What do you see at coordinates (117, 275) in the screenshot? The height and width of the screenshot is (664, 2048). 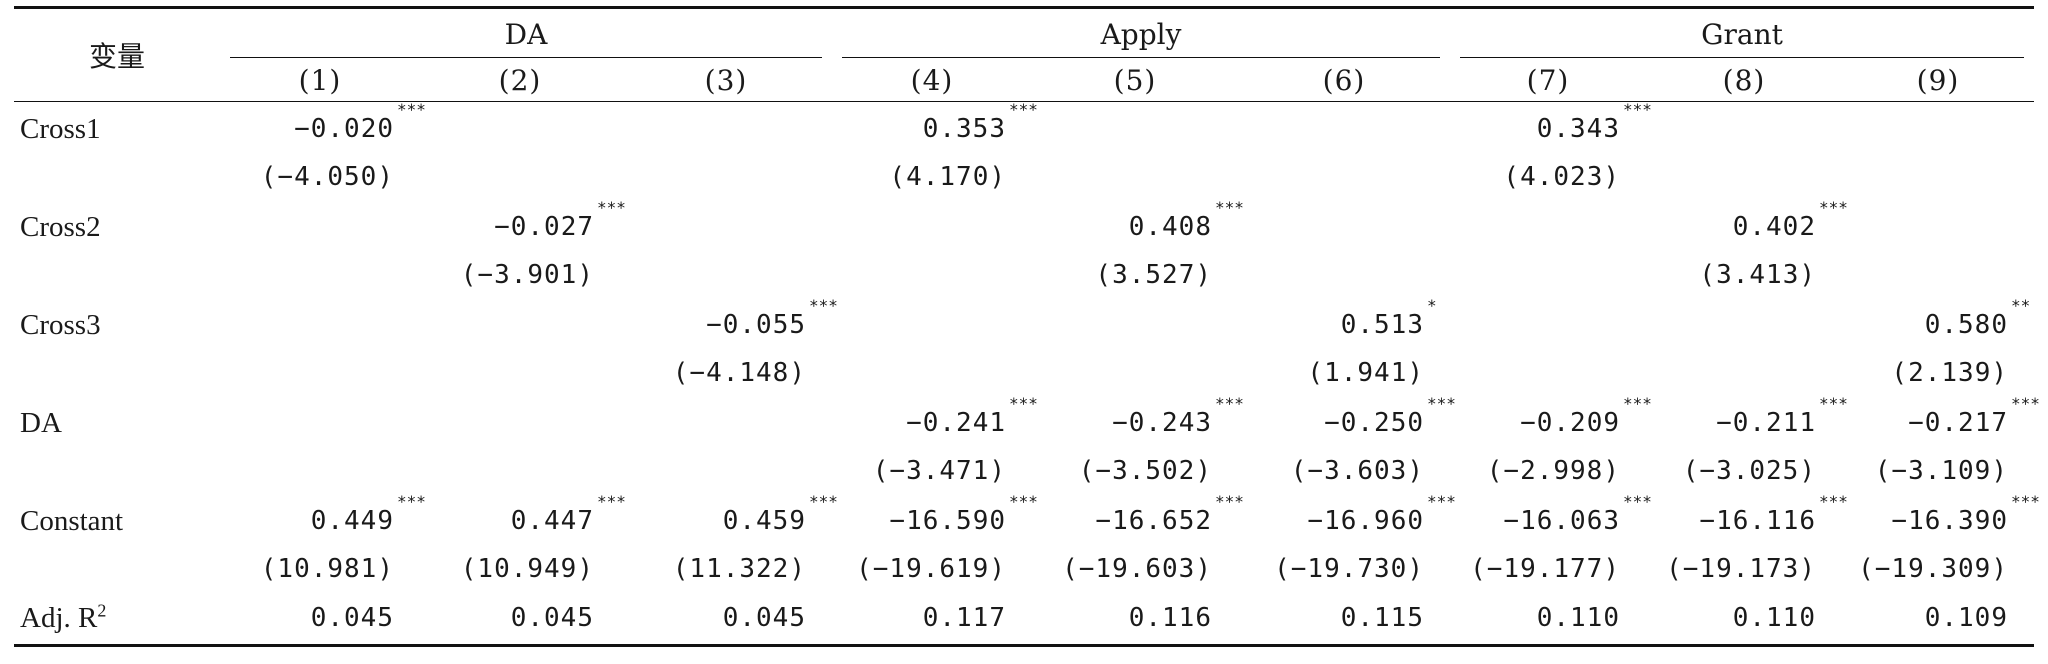 I see `row-label-empty` at bounding box center [117, 275].